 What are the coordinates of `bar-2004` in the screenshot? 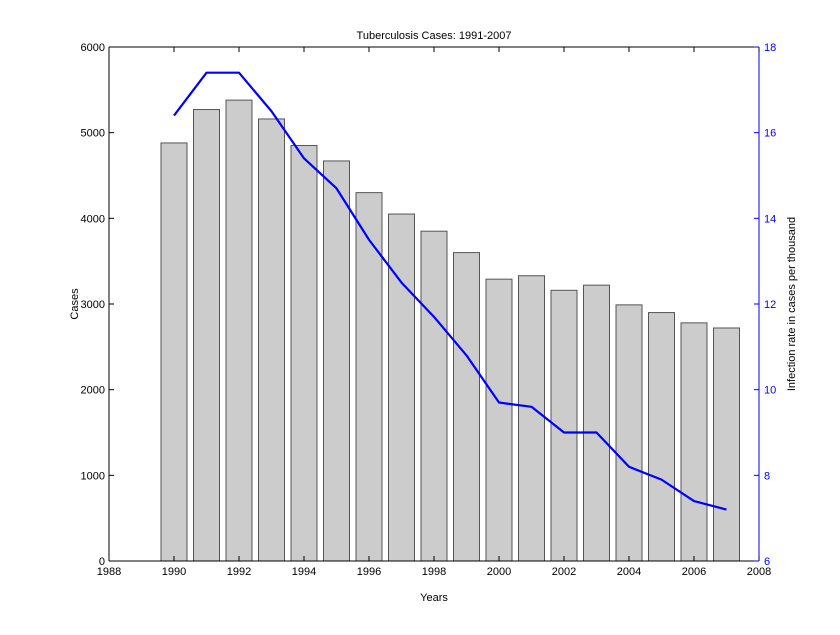 It's located at (629, 433).